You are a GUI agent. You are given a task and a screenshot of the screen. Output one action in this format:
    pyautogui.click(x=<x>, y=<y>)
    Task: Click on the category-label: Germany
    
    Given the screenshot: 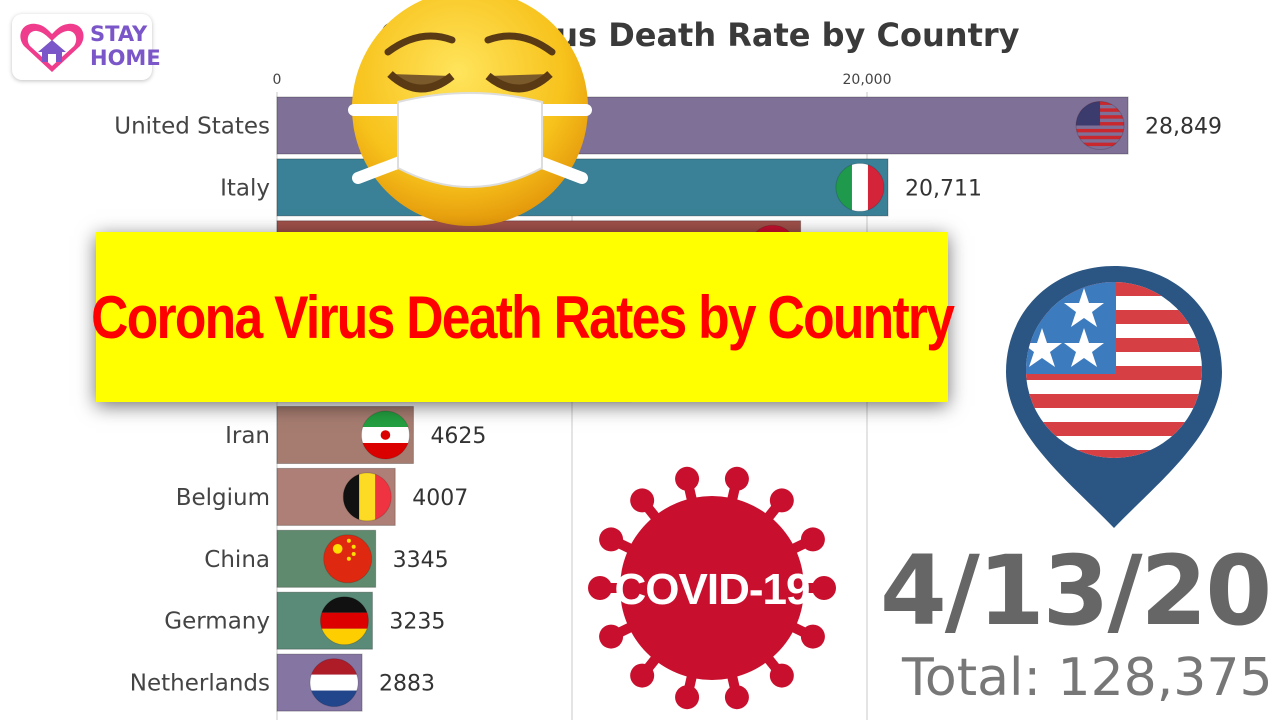 What is the action you would take?
    pyautogui.click(x=217, y=622)
    